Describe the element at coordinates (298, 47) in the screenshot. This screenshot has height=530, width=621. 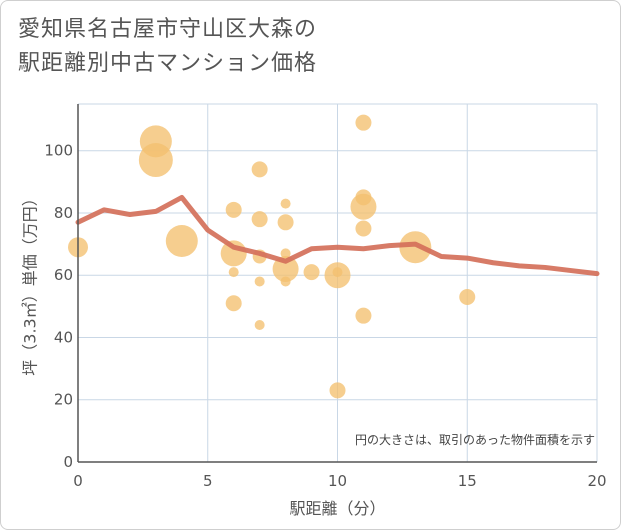
I see `chart-title: 愛知県名古屋市守山区大森の 駅距離別中古マンション価格` at that location.